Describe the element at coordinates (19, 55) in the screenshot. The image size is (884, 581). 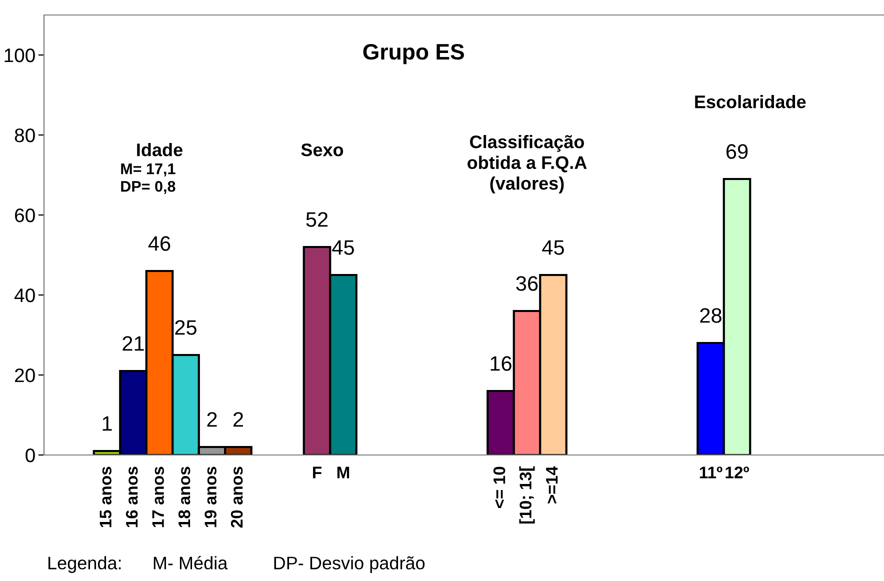
I see `y-tick-label: 100` at that location.